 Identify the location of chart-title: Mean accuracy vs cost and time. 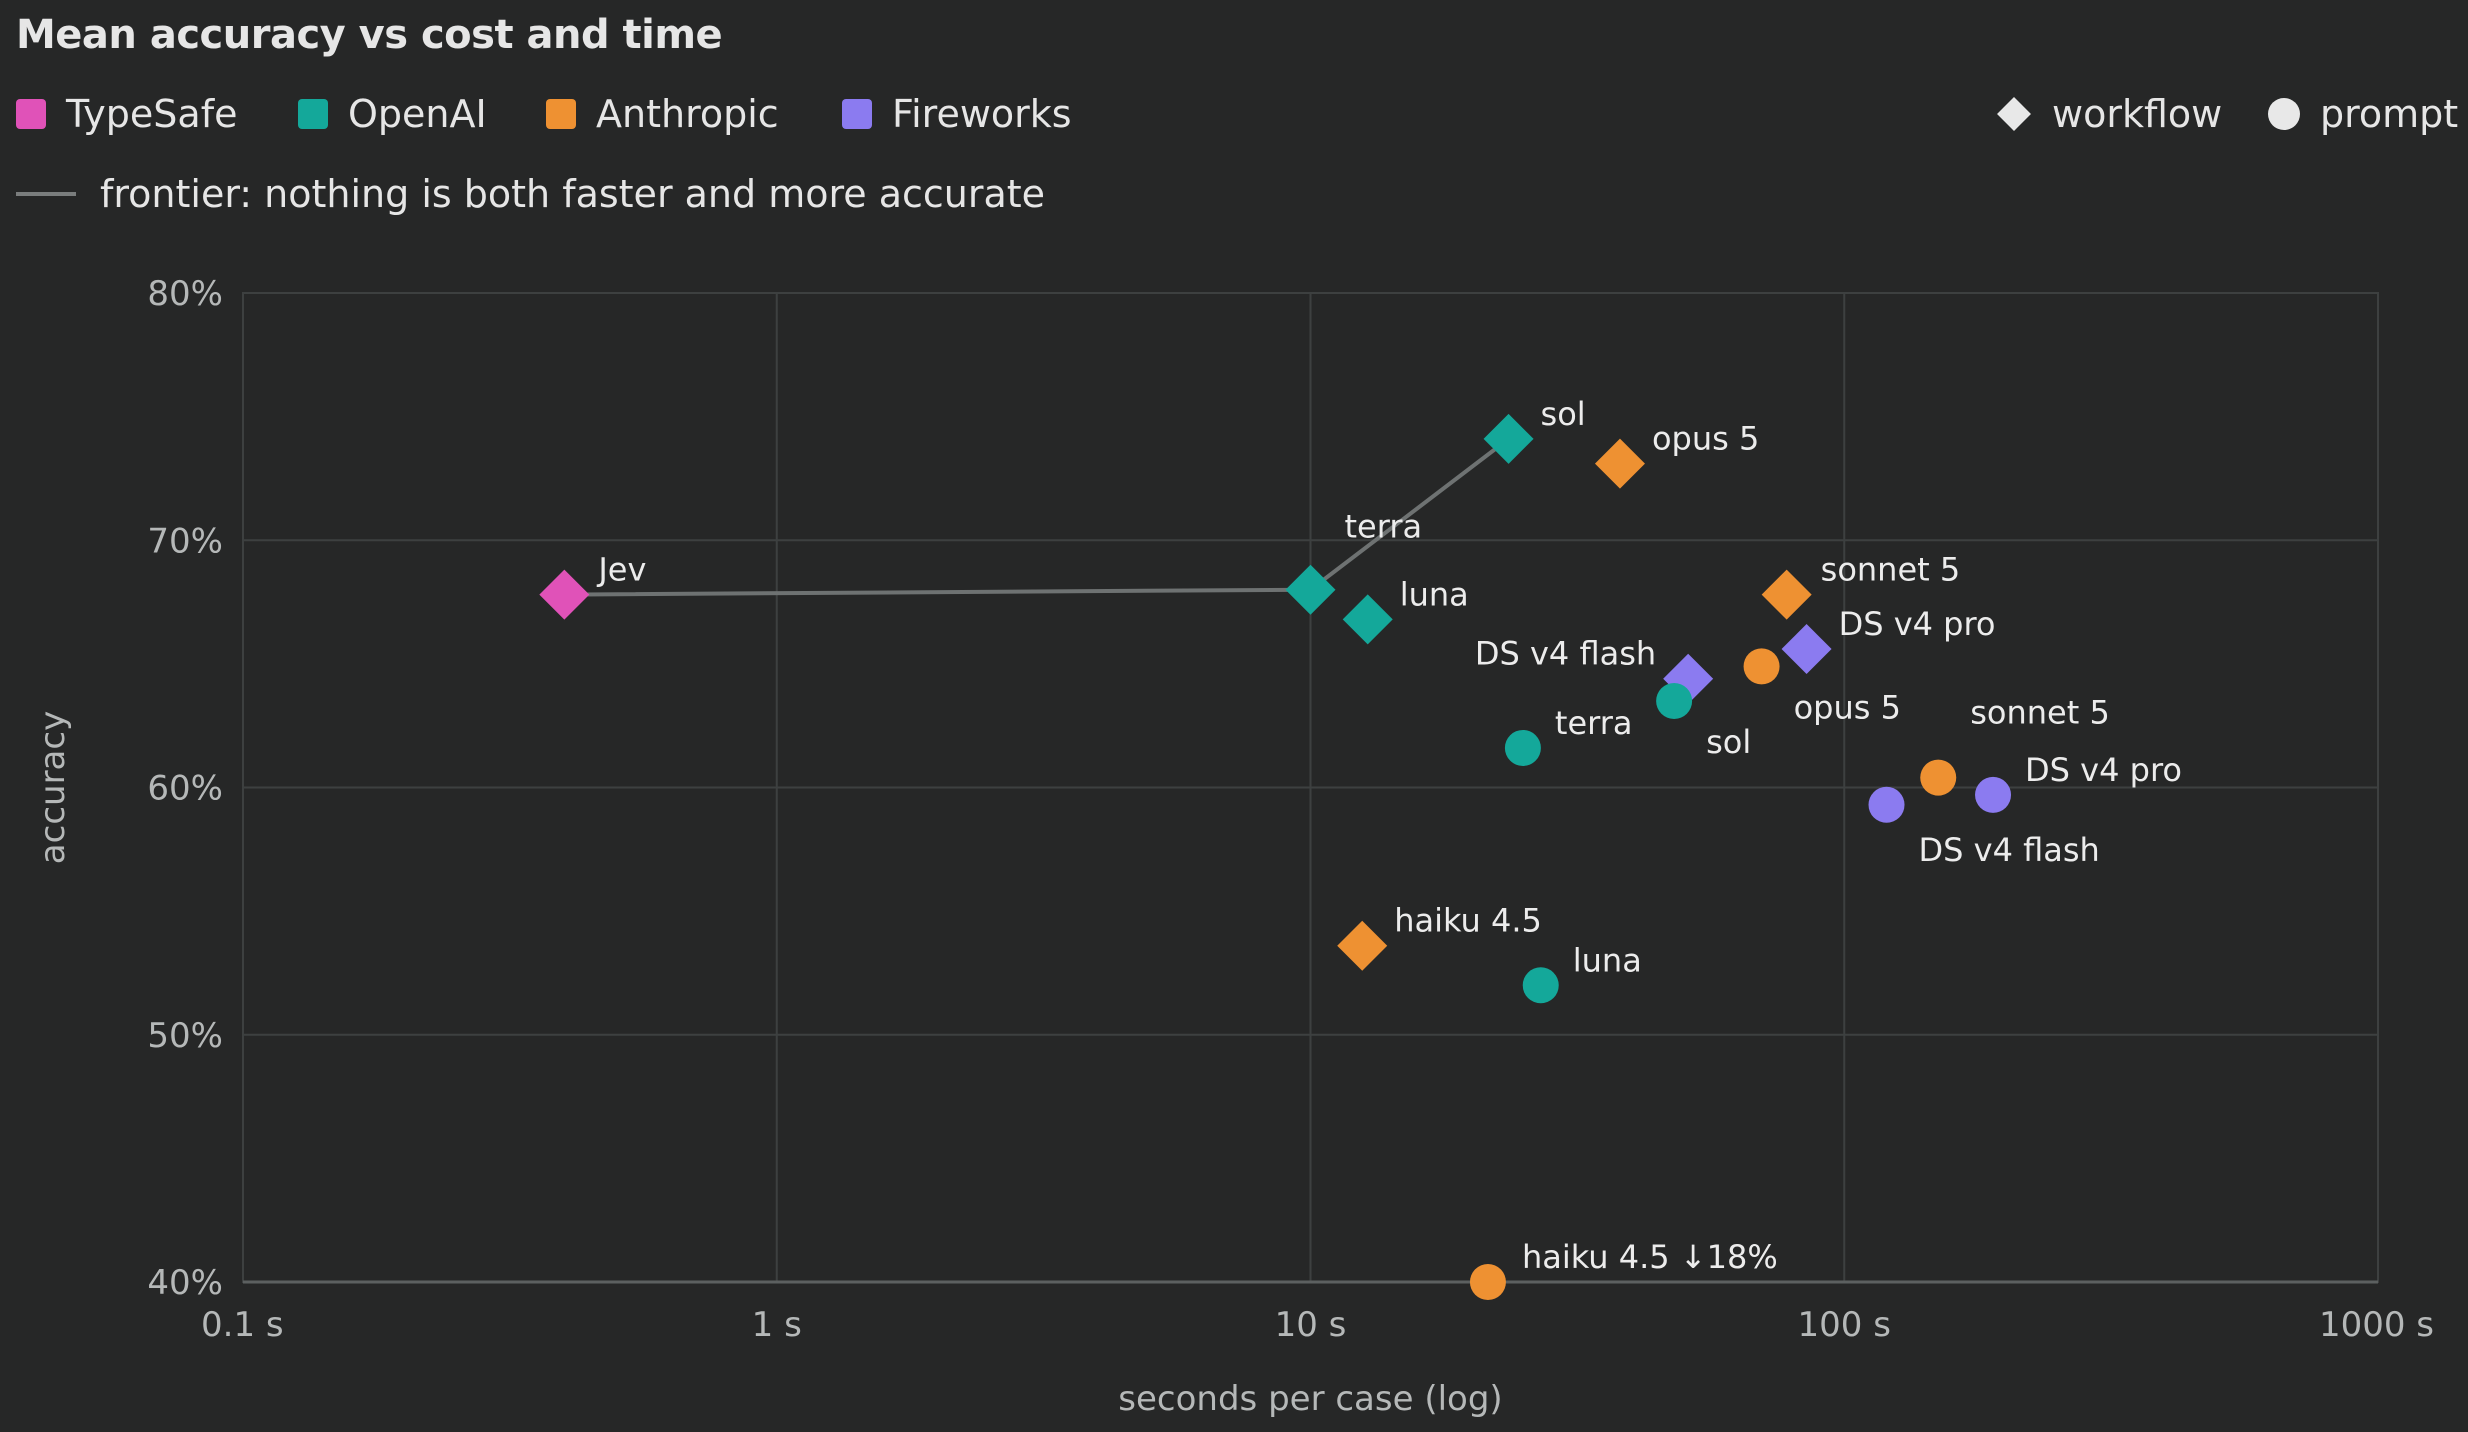
(369, 35).